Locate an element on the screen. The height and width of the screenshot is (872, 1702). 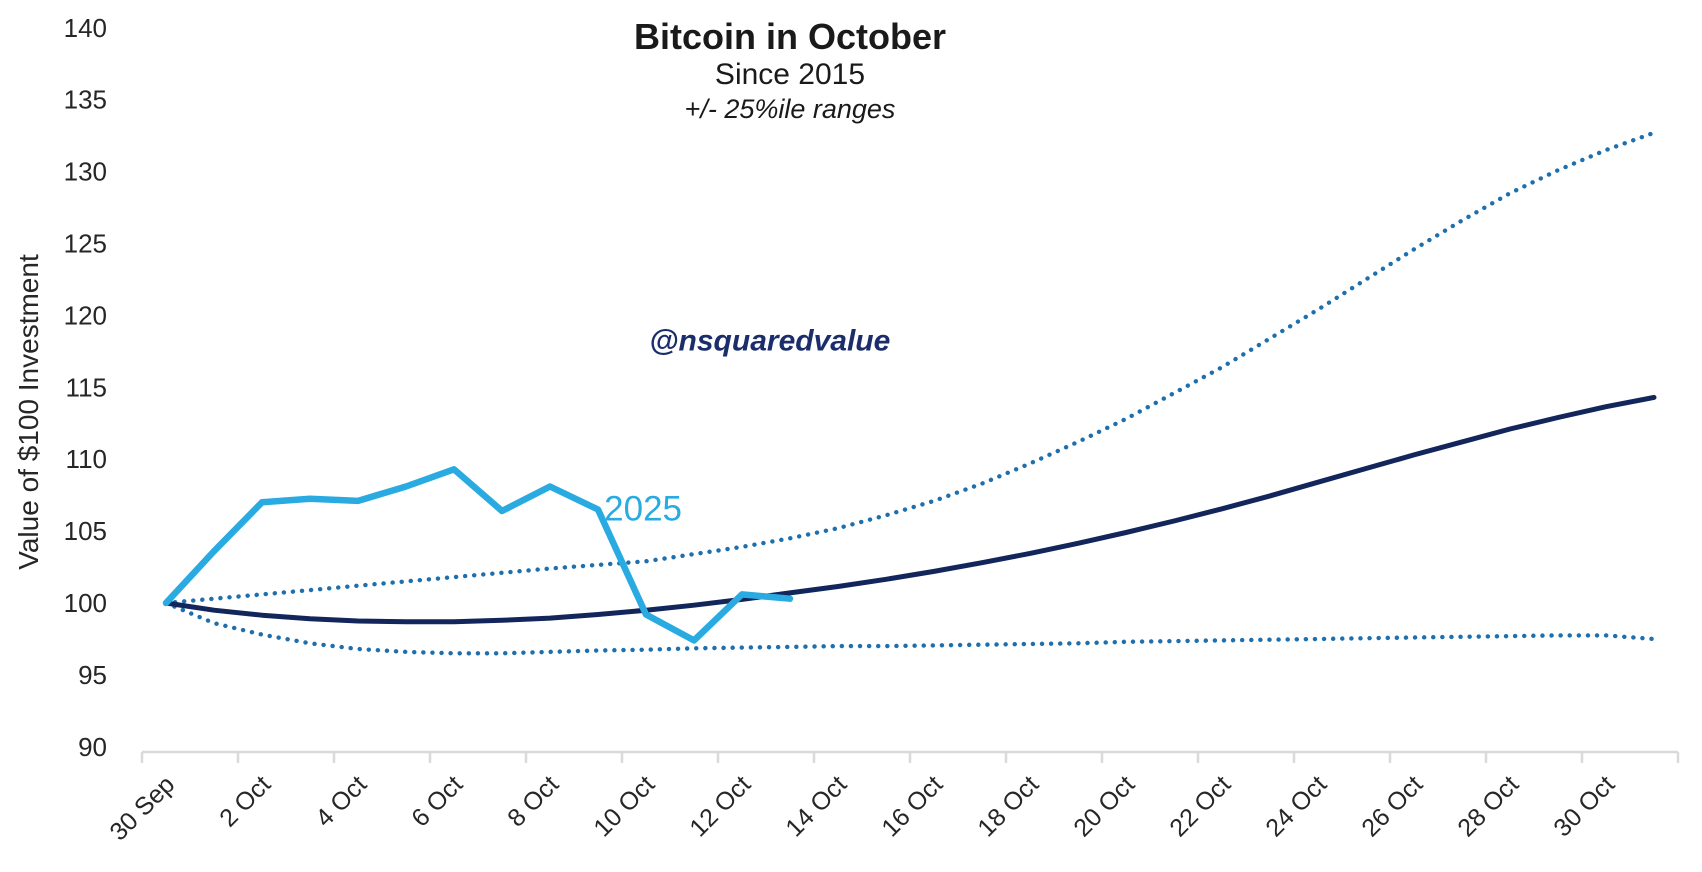
x-tick-label: 6 Oct is located at coordinates (437, 801).